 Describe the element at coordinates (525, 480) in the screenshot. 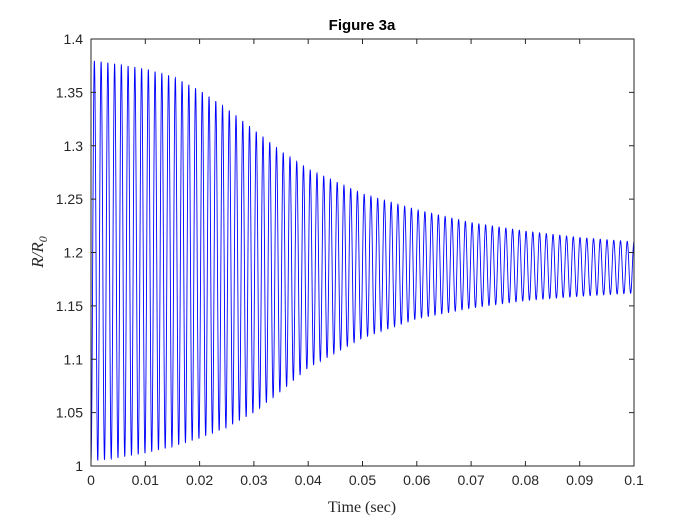

I see `x-tick-label: 0.08` at that location.